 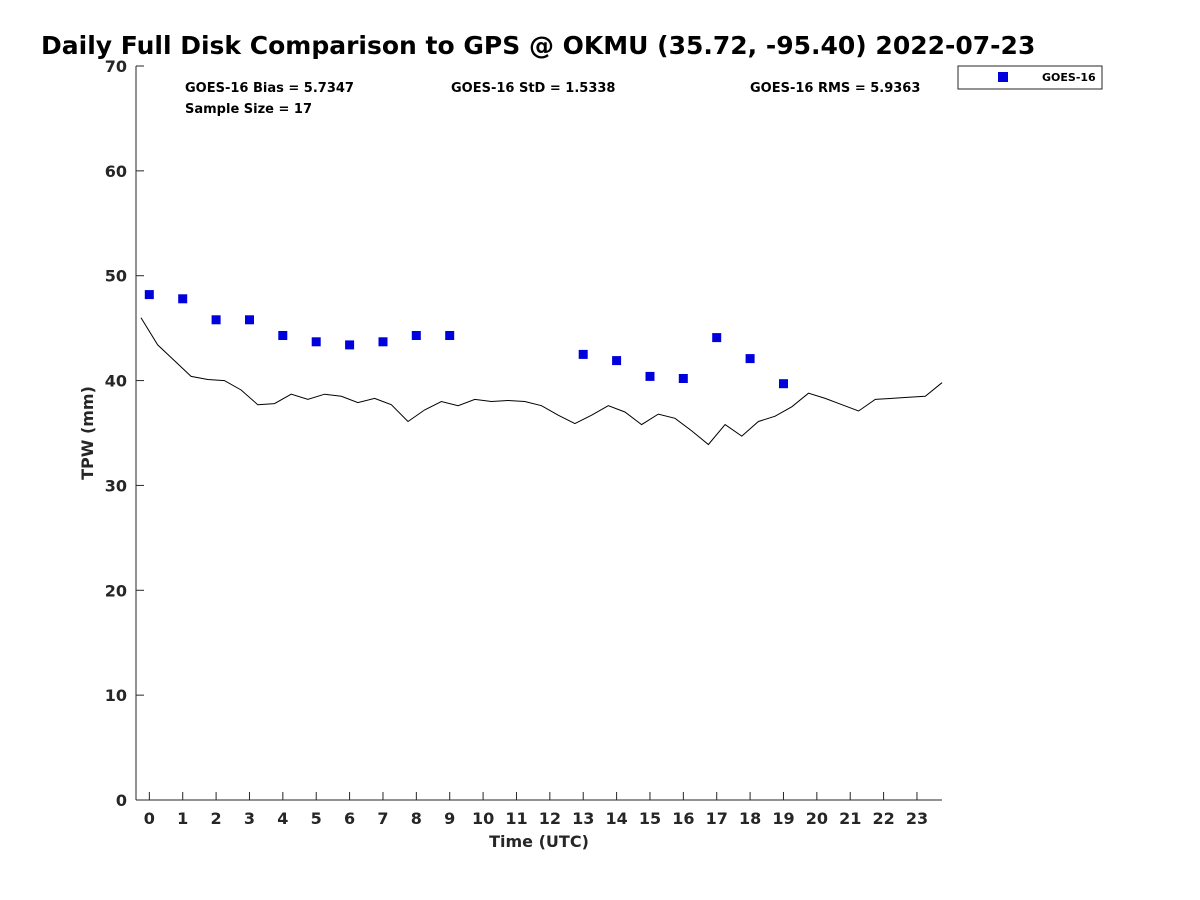 I want to click on y-ticks: 0 10 20 30 40 50 60 70, so click(x=124, y=433).